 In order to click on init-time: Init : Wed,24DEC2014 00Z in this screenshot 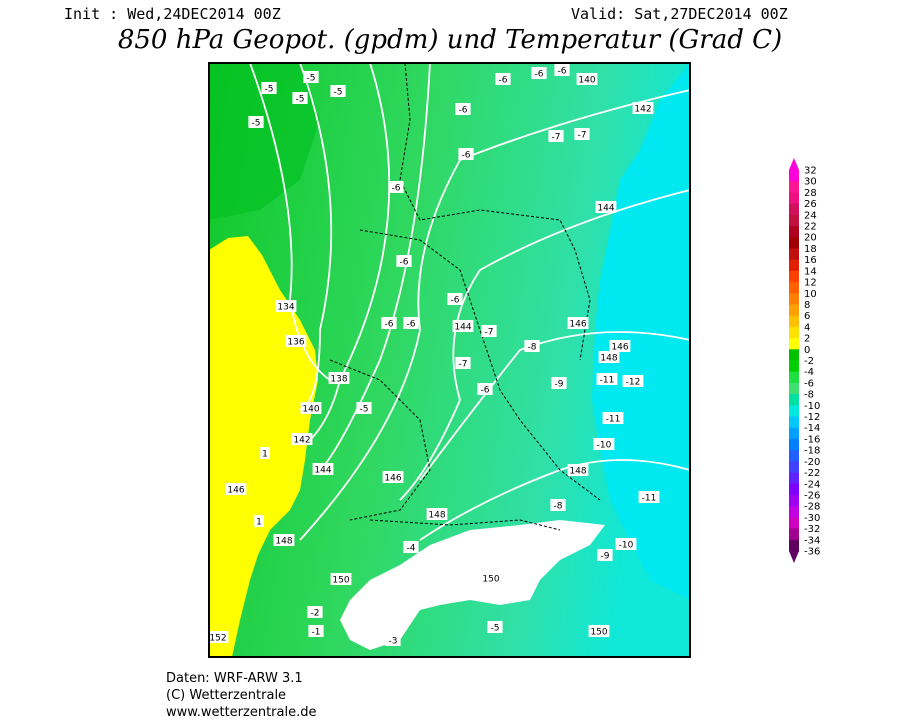, I will do `click(172, 14)`.